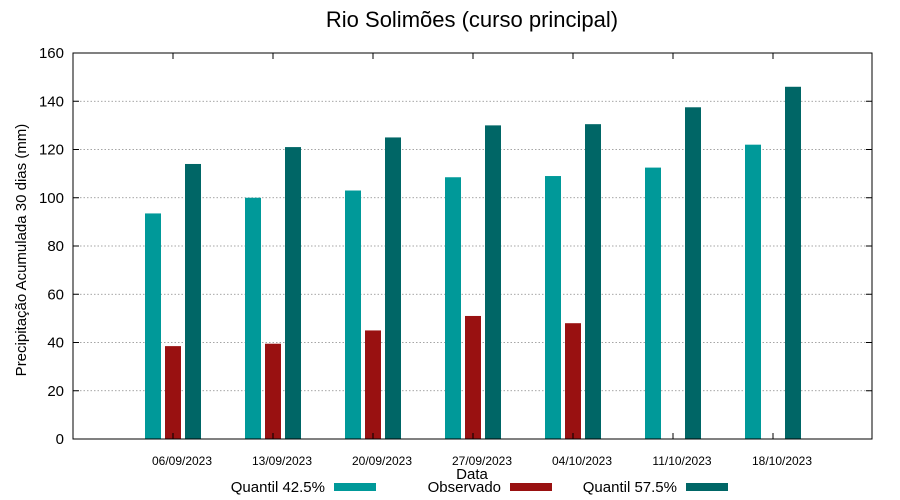 This screenshot has width=900, height=500. Describe the element at coordinates (453, 308) in the screenshot. I see `bar-quantil-42-5--3` at that location.